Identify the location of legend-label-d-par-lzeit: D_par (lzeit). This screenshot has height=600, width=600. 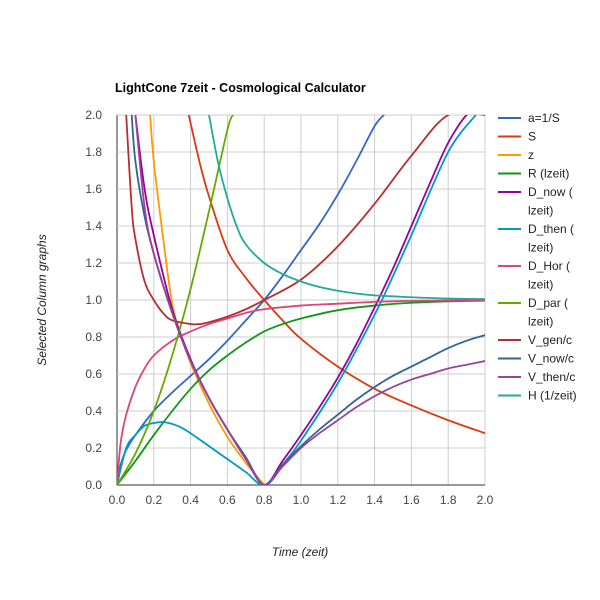
(548, 312).